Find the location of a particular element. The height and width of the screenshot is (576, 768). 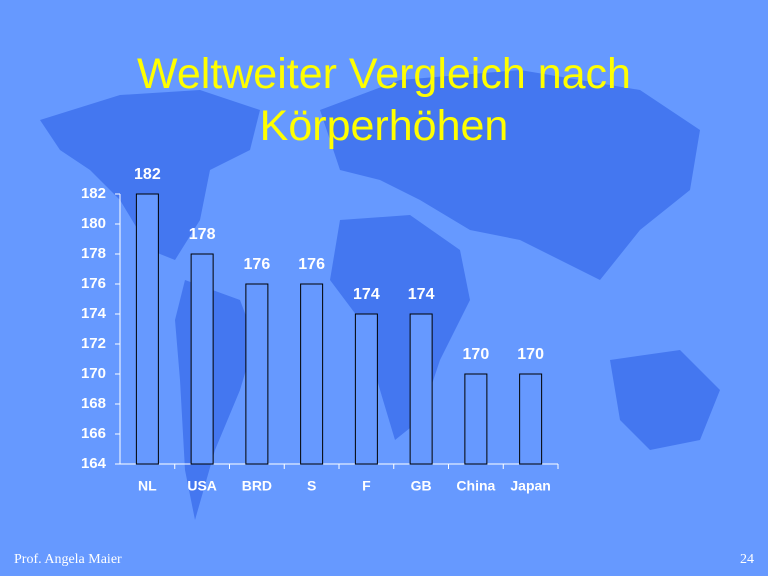

y-tick-label: 172 is located at coordinates (93, 343).